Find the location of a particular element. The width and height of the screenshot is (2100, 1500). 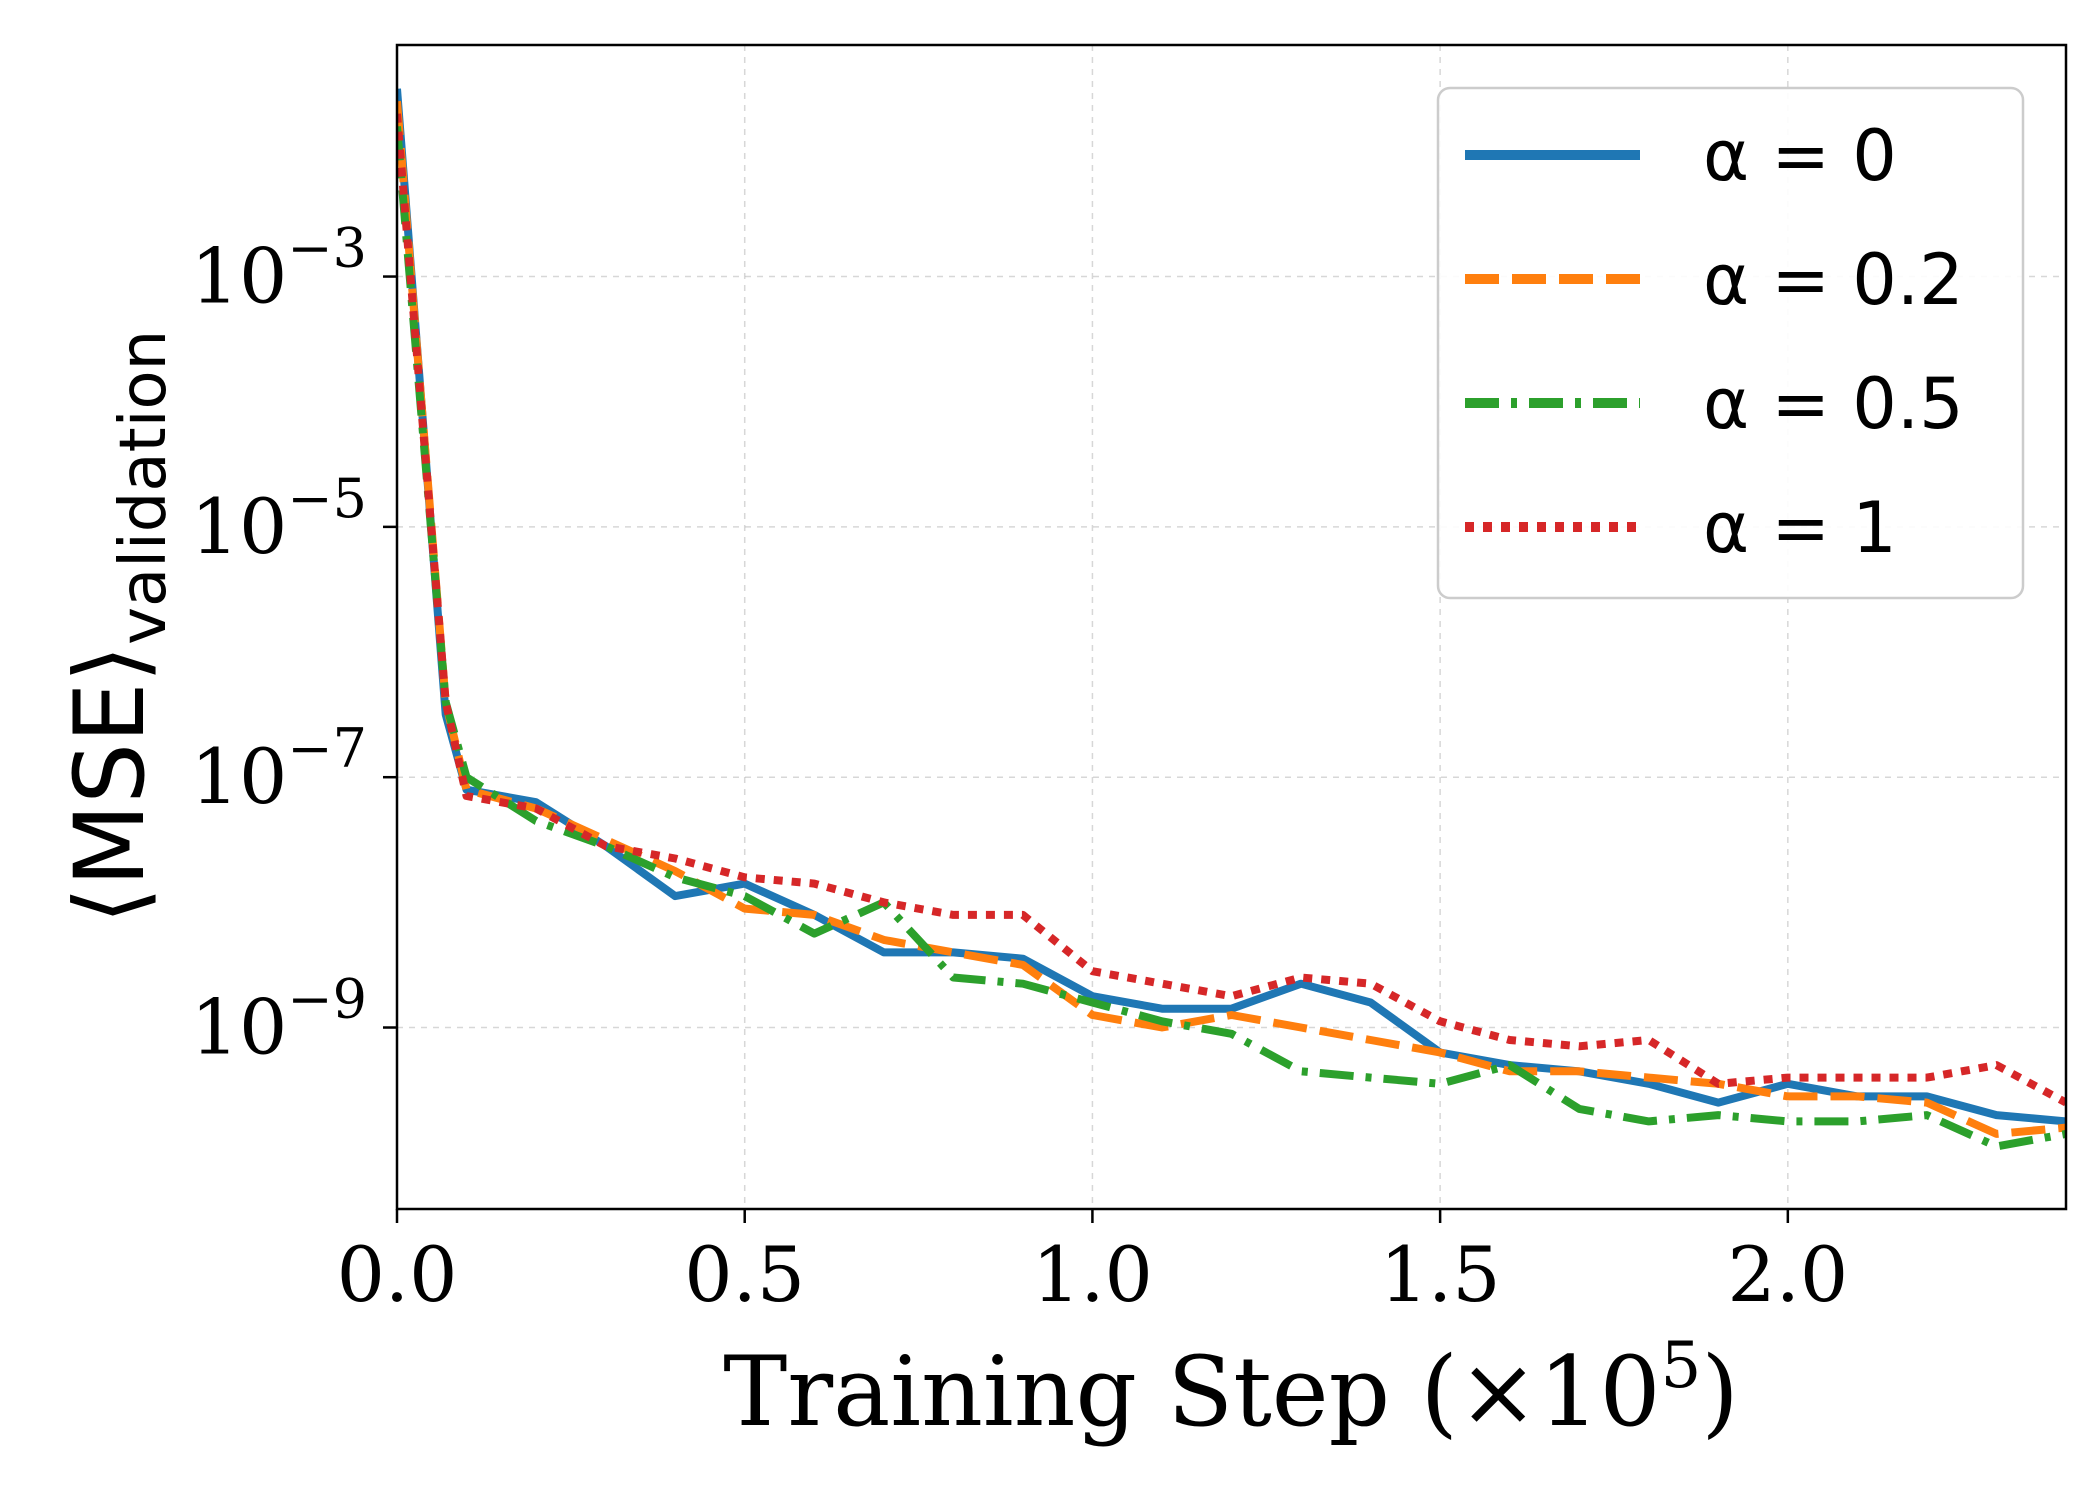

legend-label-4: α = 1 is located at coordinates (1800, 528).